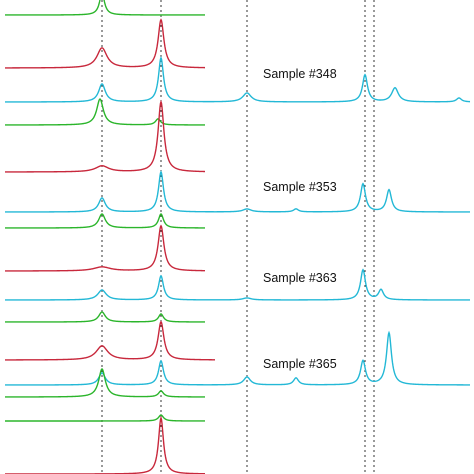  Describe the element at coordinates (300, 364) in the screenshot. I see `sample-label-365: Sample #365` at that location.